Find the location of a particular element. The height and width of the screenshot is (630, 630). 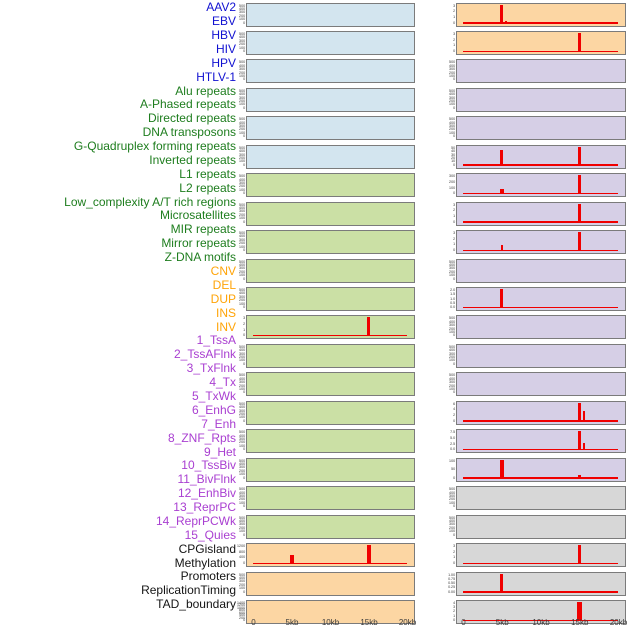

track-label: G-Quadruplex forming repeats is located at coordinates (154, 146).